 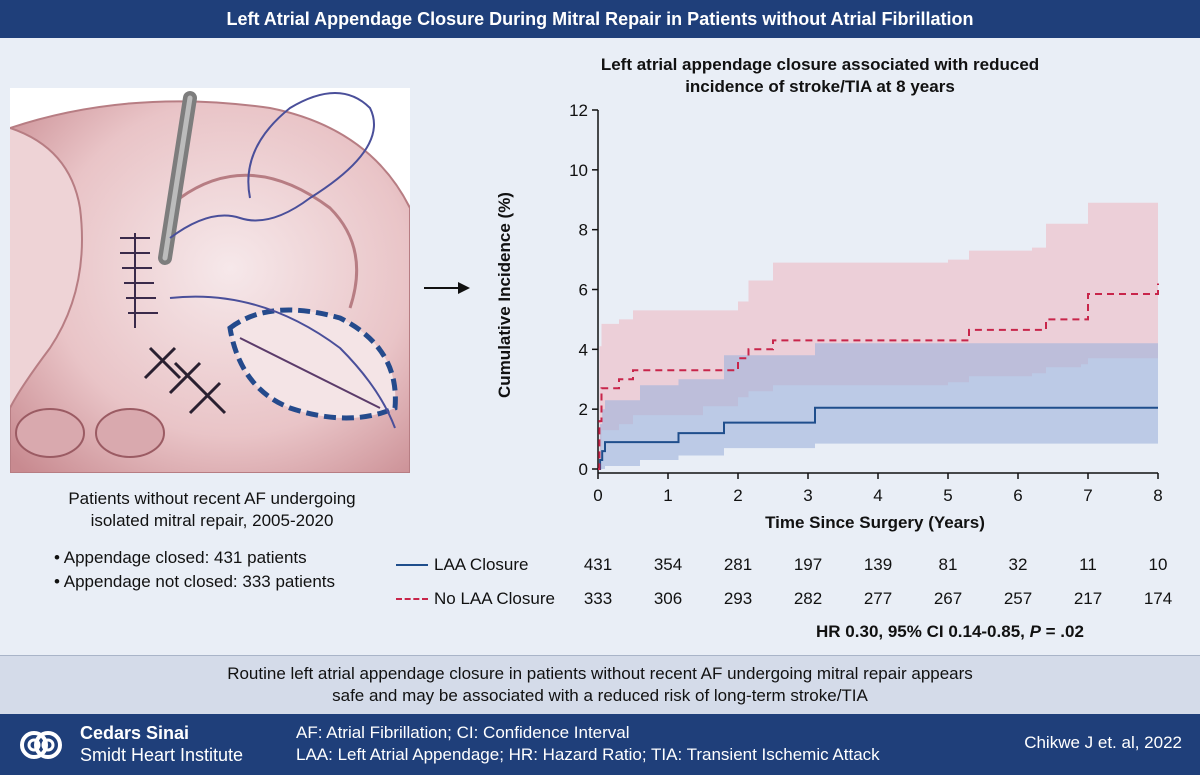 What do you see at coordinates (878, 438) in the screenshot?
I see `laa-closure-line` at bounding box center [878, 438].